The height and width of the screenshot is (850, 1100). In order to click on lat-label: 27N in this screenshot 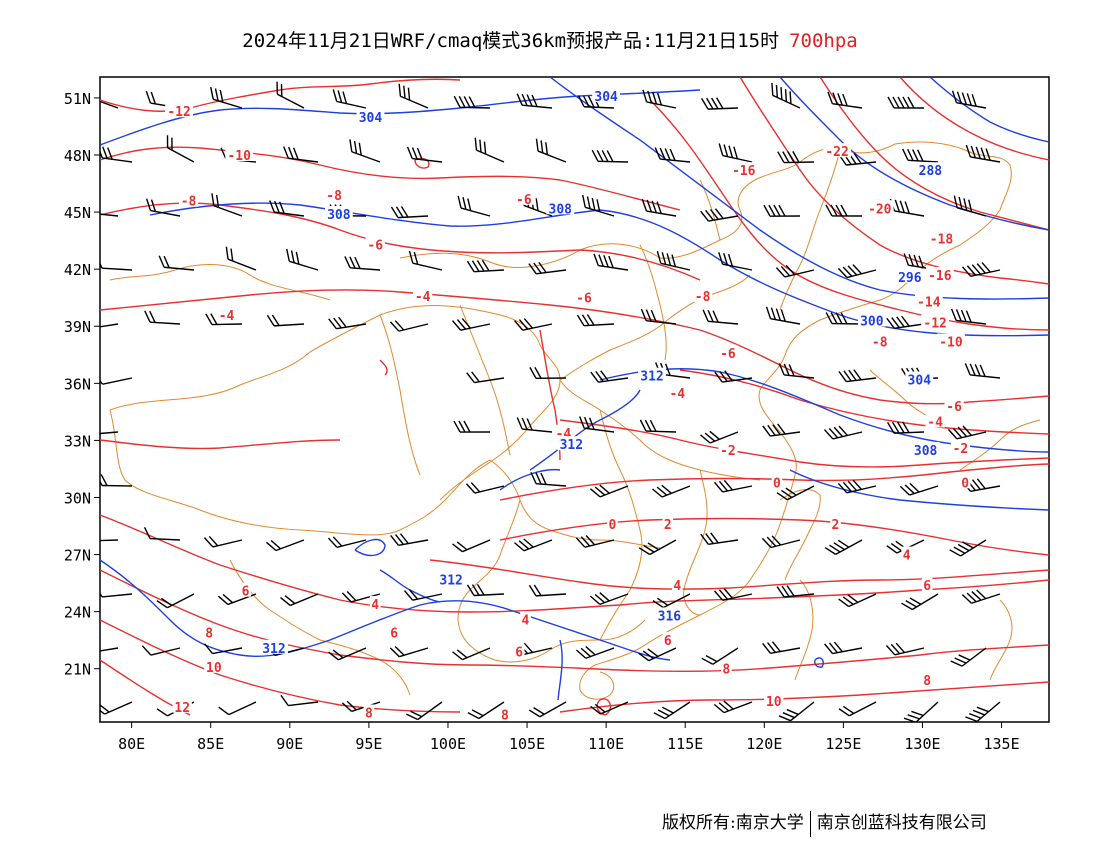, I will do `click(77, 556)`.